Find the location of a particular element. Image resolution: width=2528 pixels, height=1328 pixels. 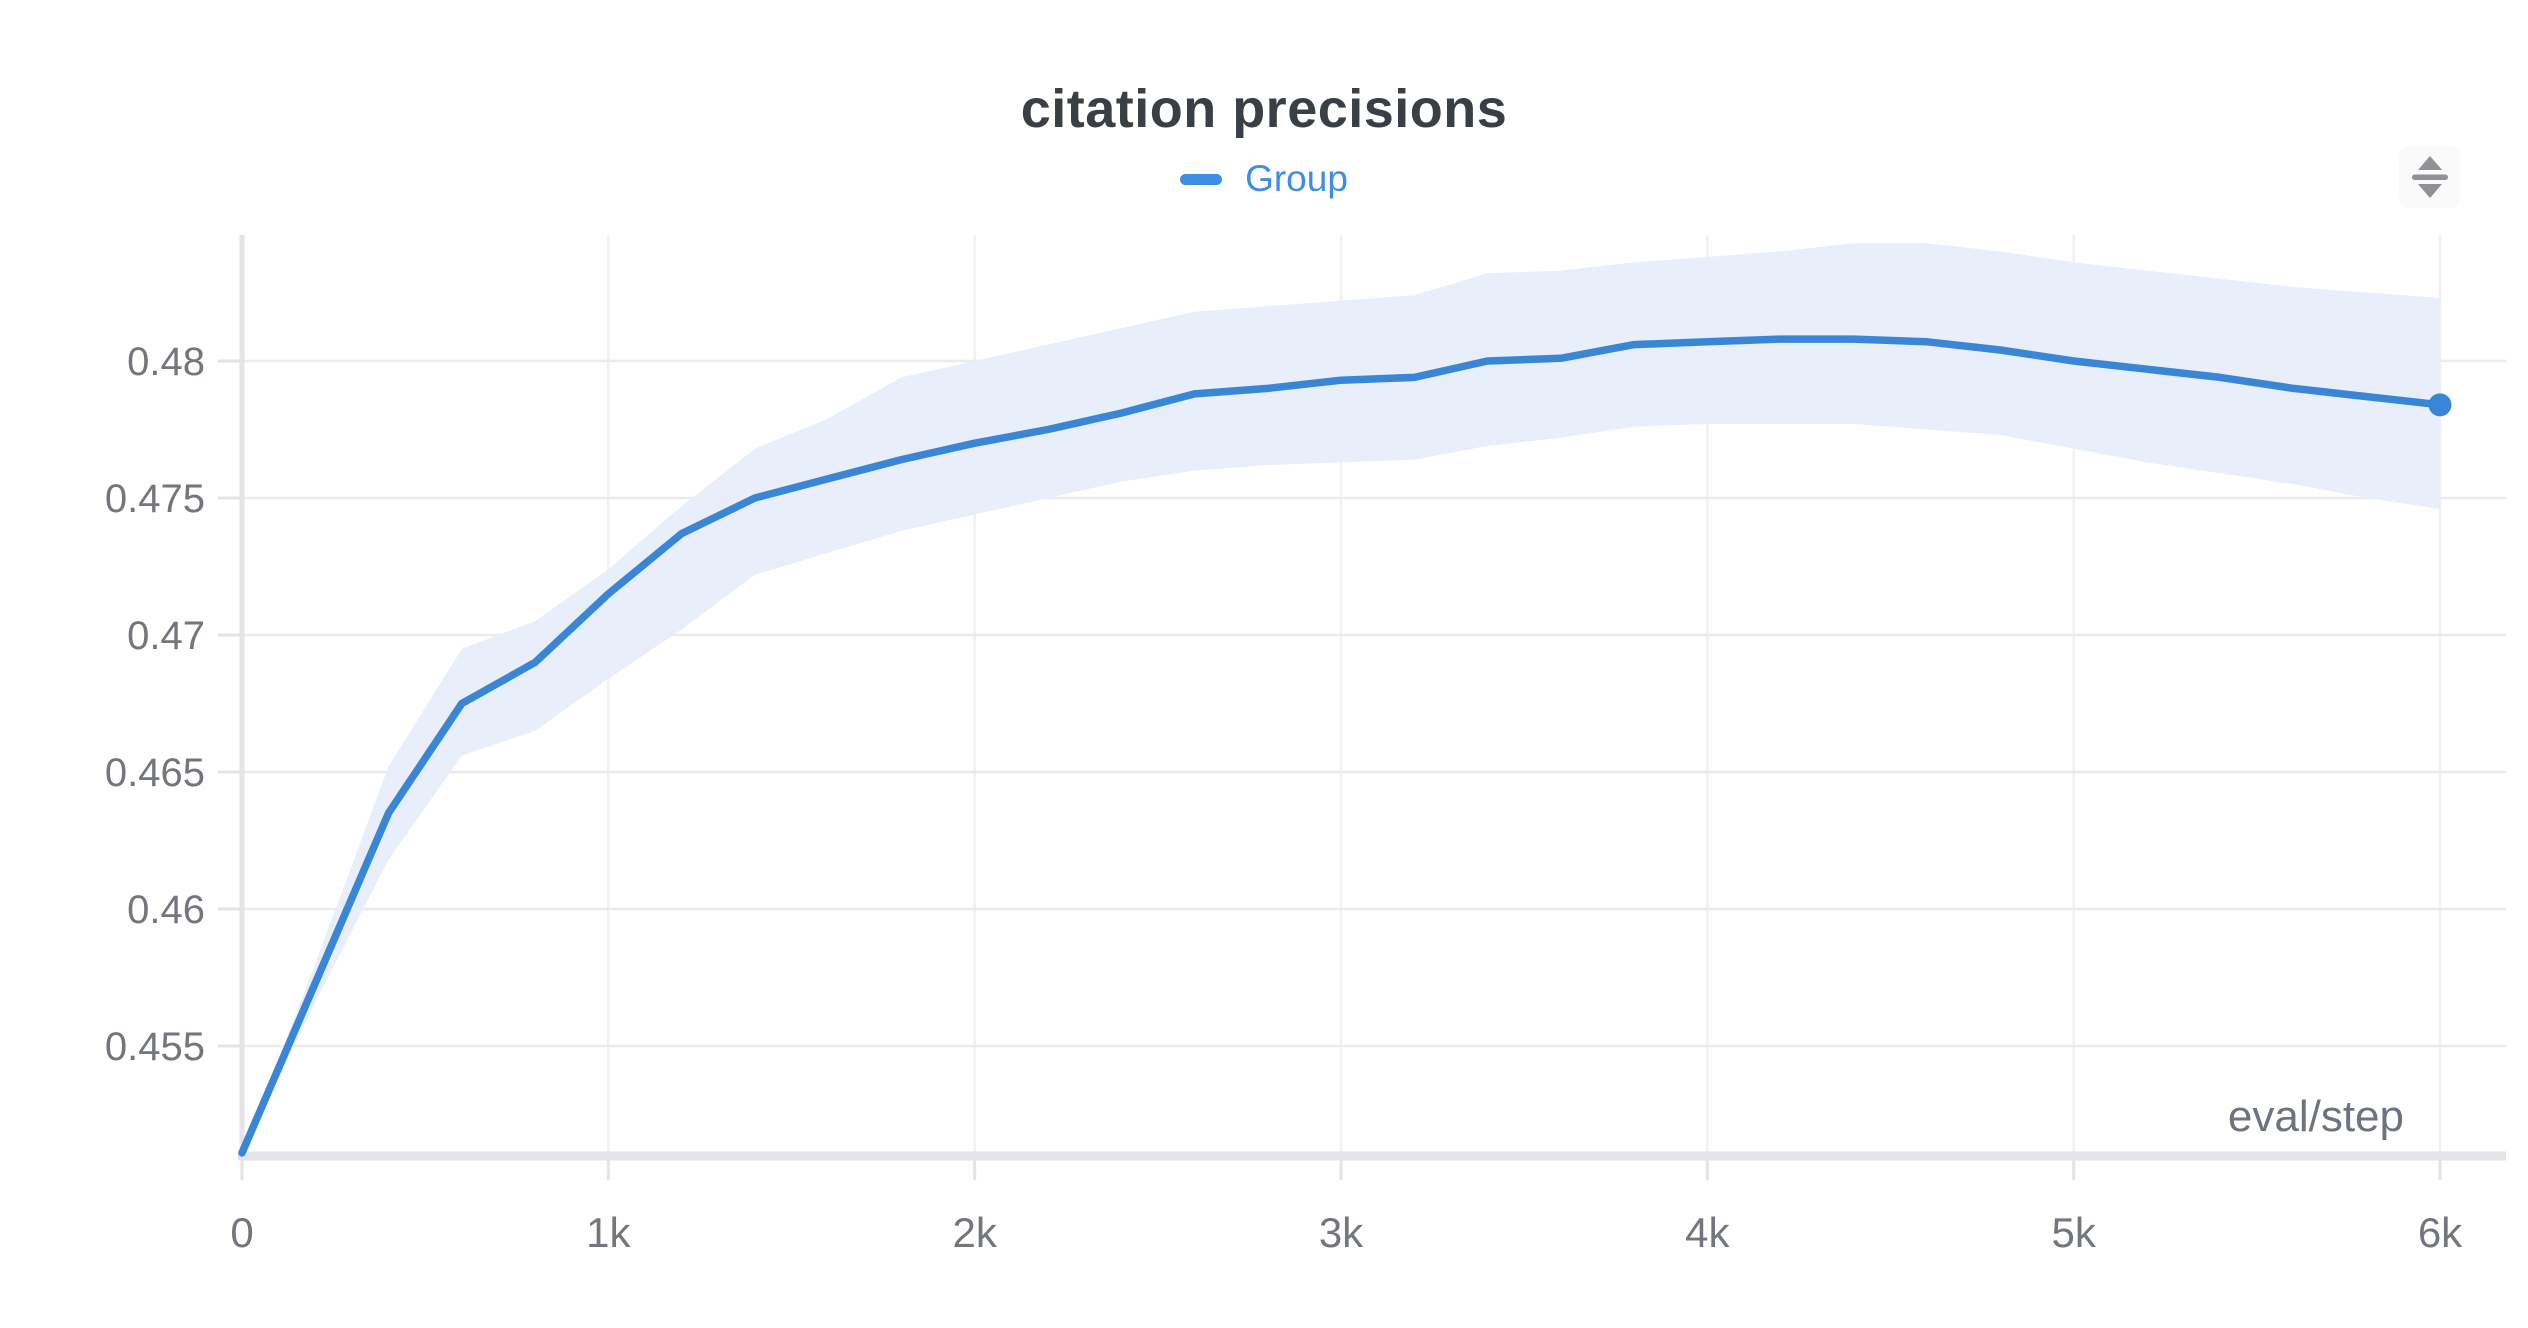

swap-vertical-icon-button is located at coordinates (2430, 177).